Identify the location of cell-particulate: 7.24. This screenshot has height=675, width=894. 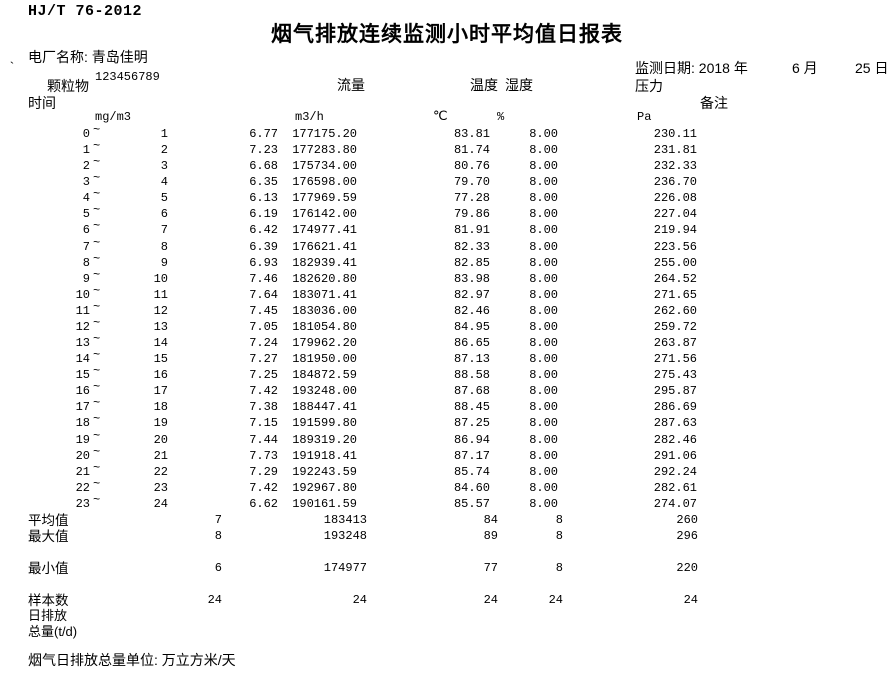
(263, 343).